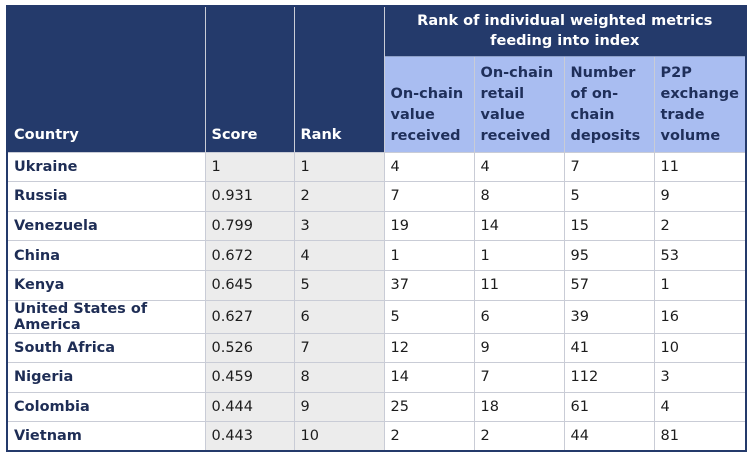  What do you see at coordinates (609, 255) in the screenshot?
I see `deposits-cell: 95` at bounding box center [609, 255].